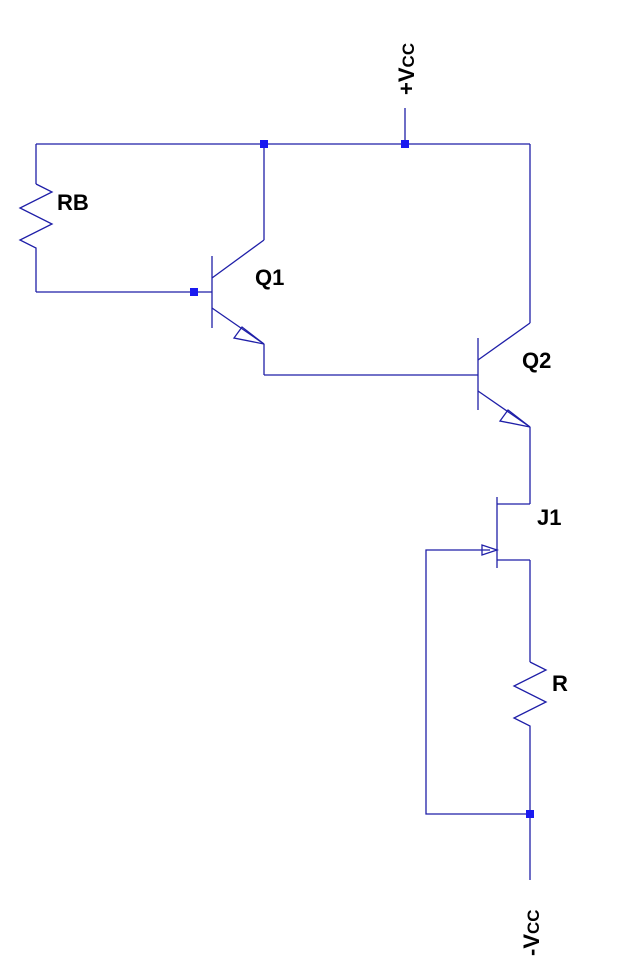 The image size is (622, 974). I want to click on jfet-j1, so click(505, 532).